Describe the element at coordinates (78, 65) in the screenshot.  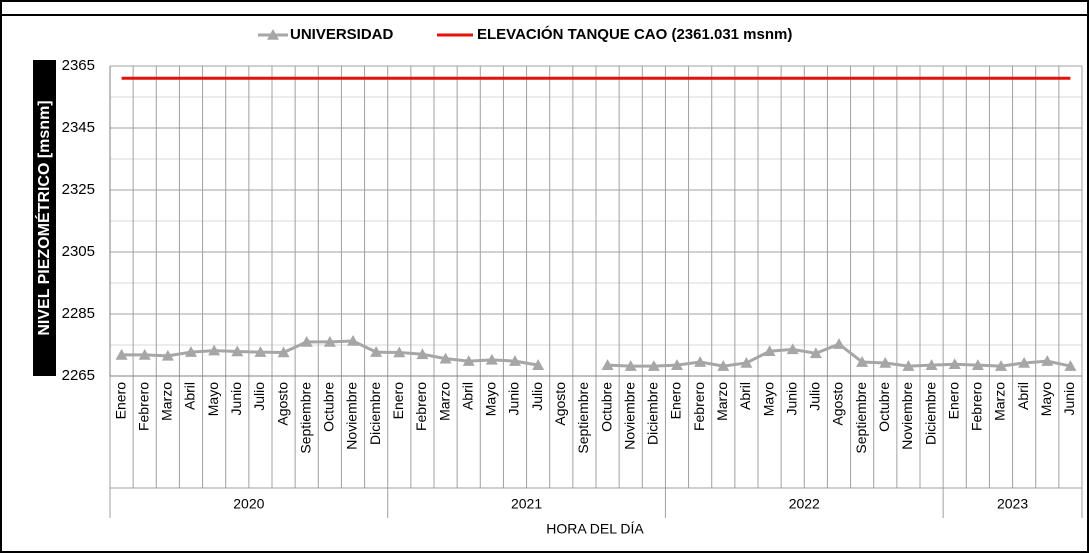
I see `y-tick-label: 2365` at that location.